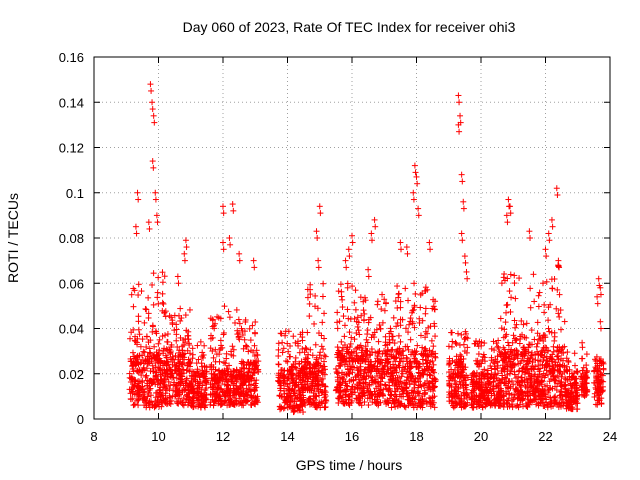 Image resolution: width=640 pixels, height=480 pixels. I want to click on x-tick-label: 18, so click(416, 436).